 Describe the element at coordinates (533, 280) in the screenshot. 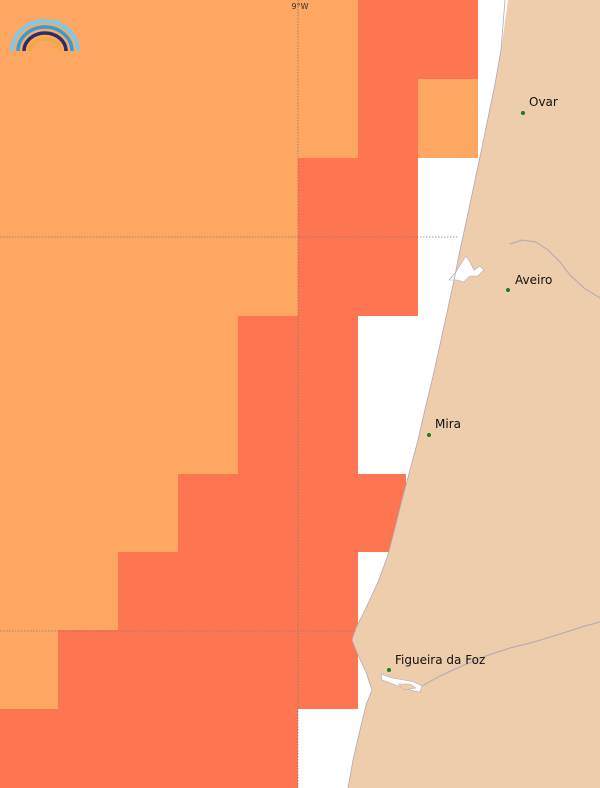

I see `city-label: Aveiro` at that location.